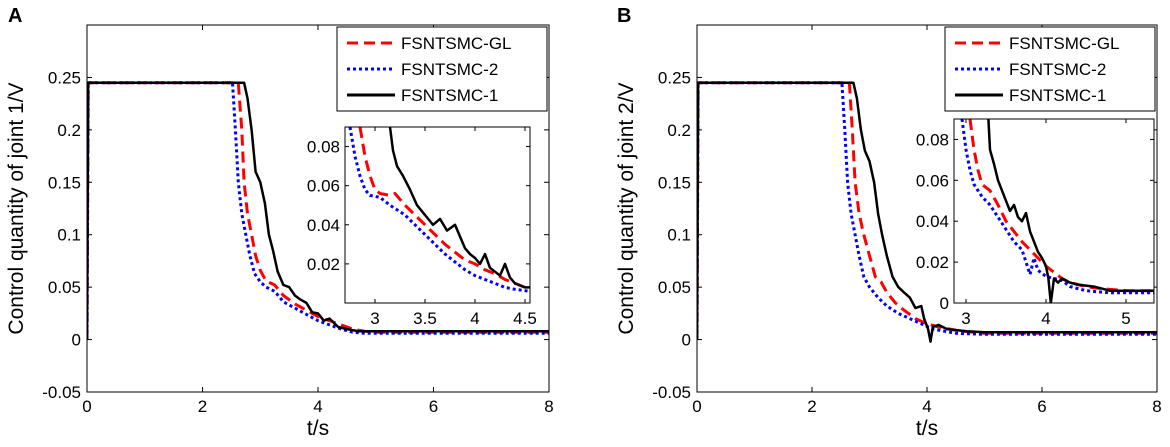  What do you see at coordinates (15, 16) in the screenshot?
I see `panel-label: A` at bounding box center [15, 16].